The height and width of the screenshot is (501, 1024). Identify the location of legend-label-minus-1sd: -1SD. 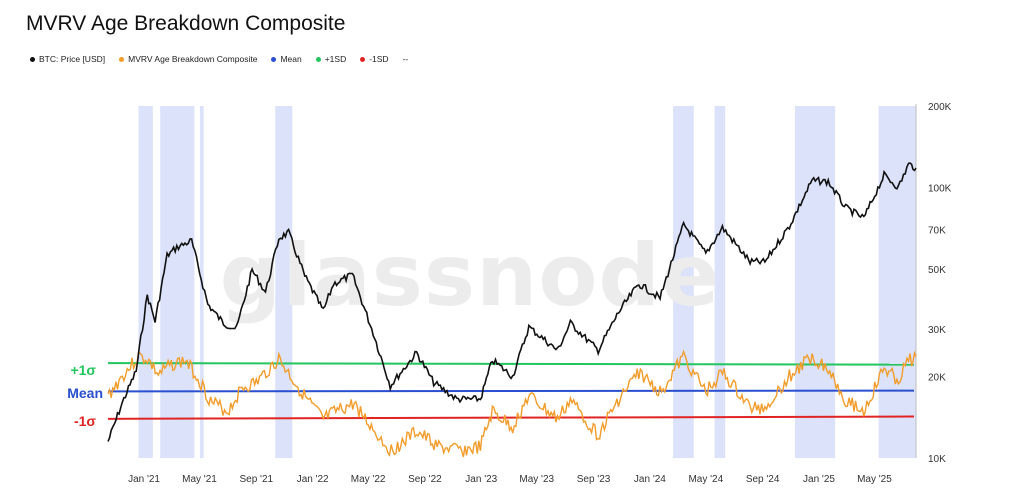
(379, 59).